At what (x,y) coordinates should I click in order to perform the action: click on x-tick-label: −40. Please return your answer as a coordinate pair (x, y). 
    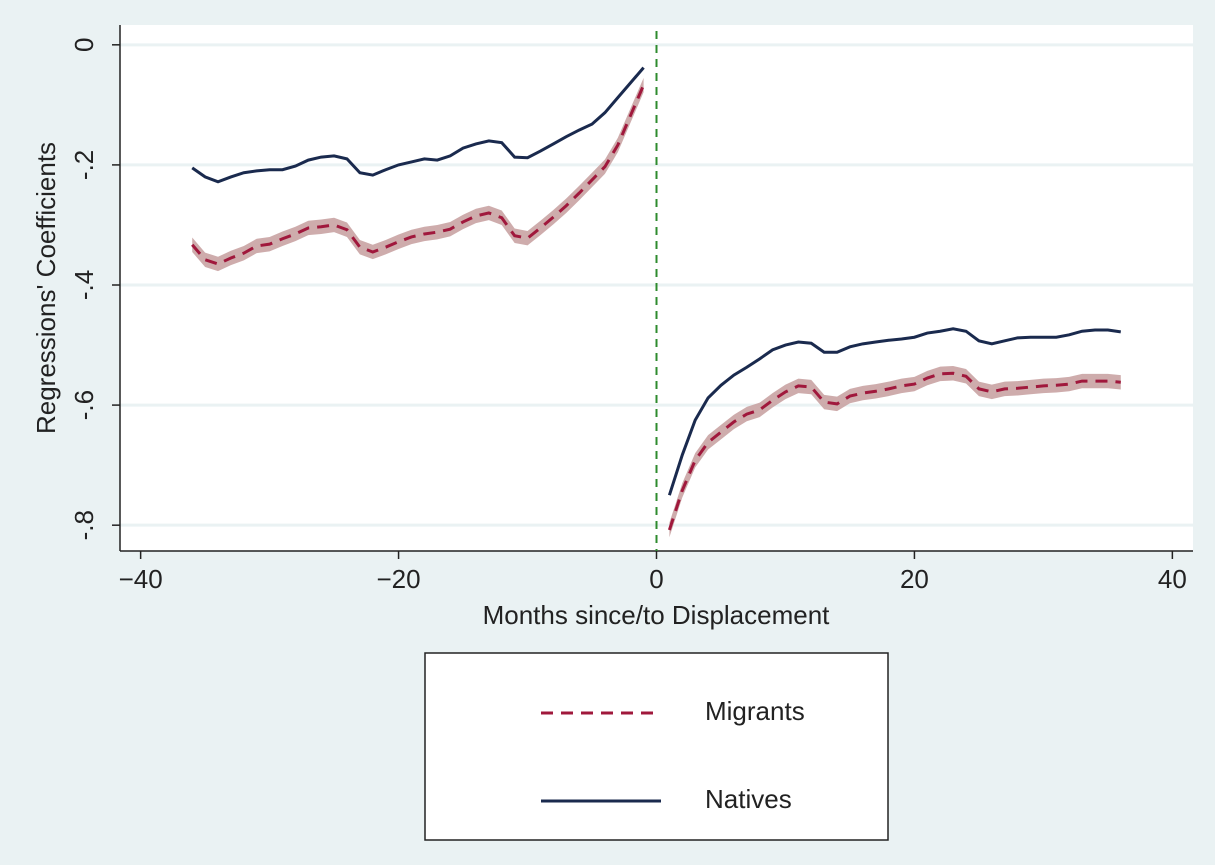
    Looking at the image, I should click on (141, 579).